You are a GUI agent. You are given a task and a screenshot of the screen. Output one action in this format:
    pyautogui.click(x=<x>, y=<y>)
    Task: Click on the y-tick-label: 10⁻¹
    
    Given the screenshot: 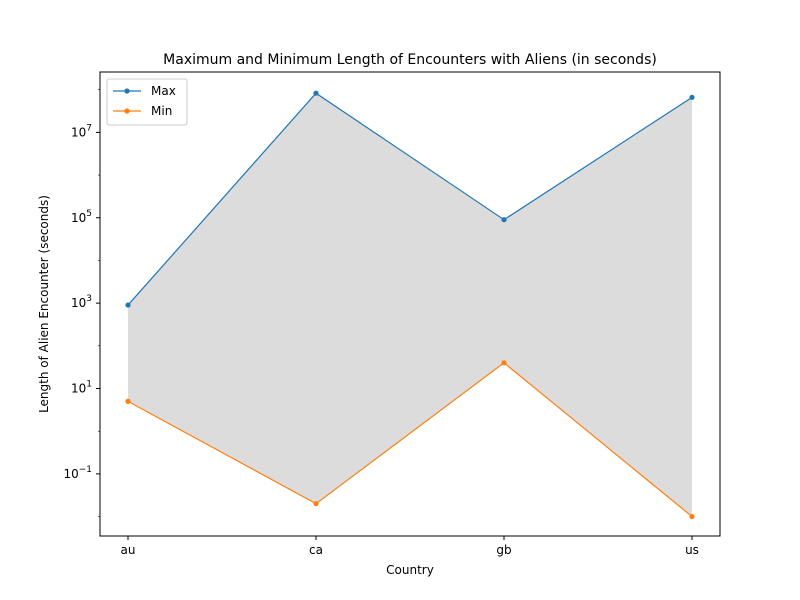 What is the action you would take?
    pyautogui.click(x=77, y=473)
    